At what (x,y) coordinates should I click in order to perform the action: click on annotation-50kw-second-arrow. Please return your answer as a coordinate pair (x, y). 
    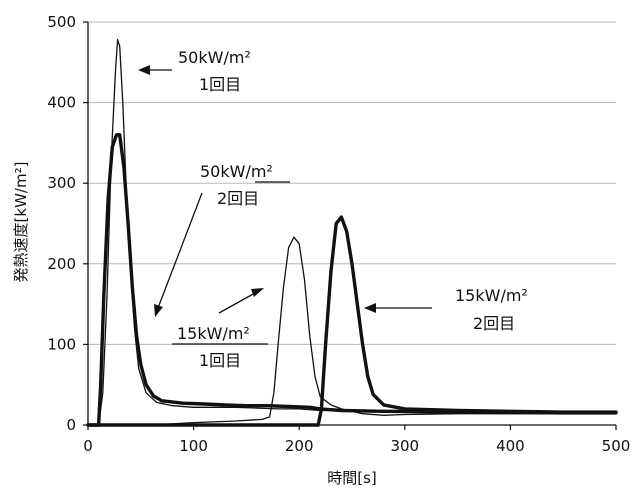
    Looking at the image, I should click on (180, 250).